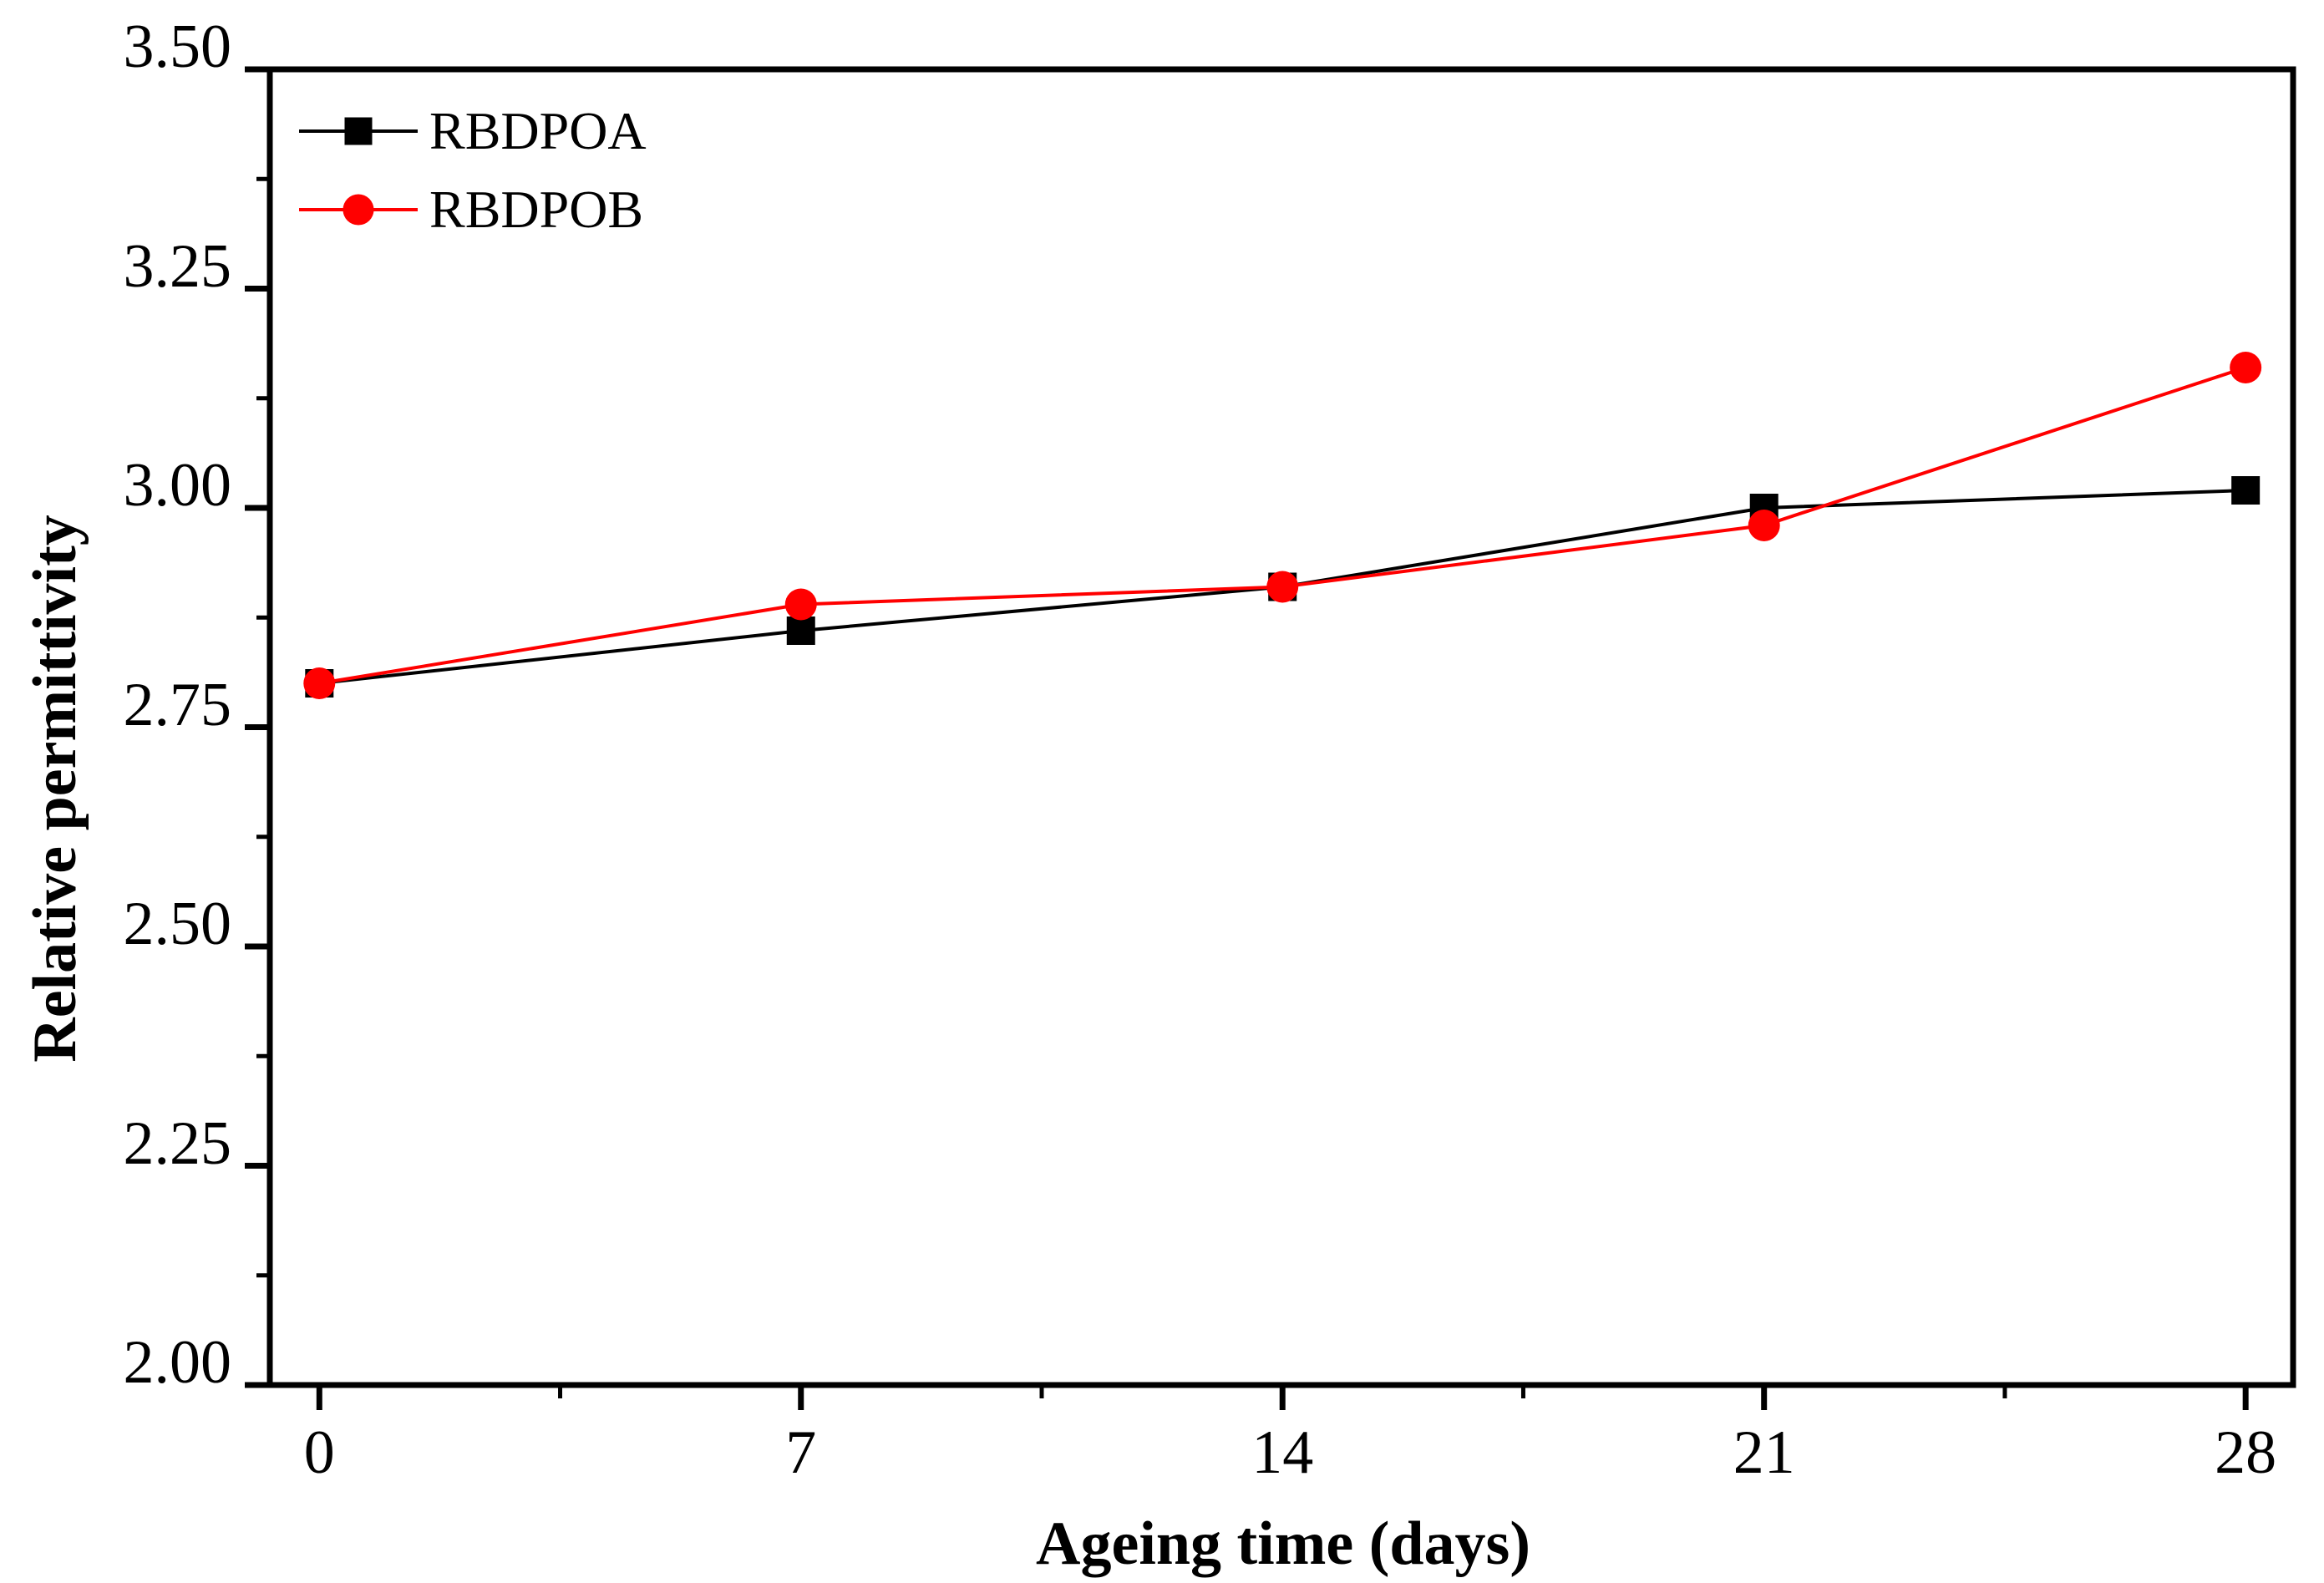 Image resolution: width=2324 pixels, height=1583 pixels. Describe the element at coordinates (177, 1143) in the screenshot. I see `y-tick-label: 2.25` at that location.